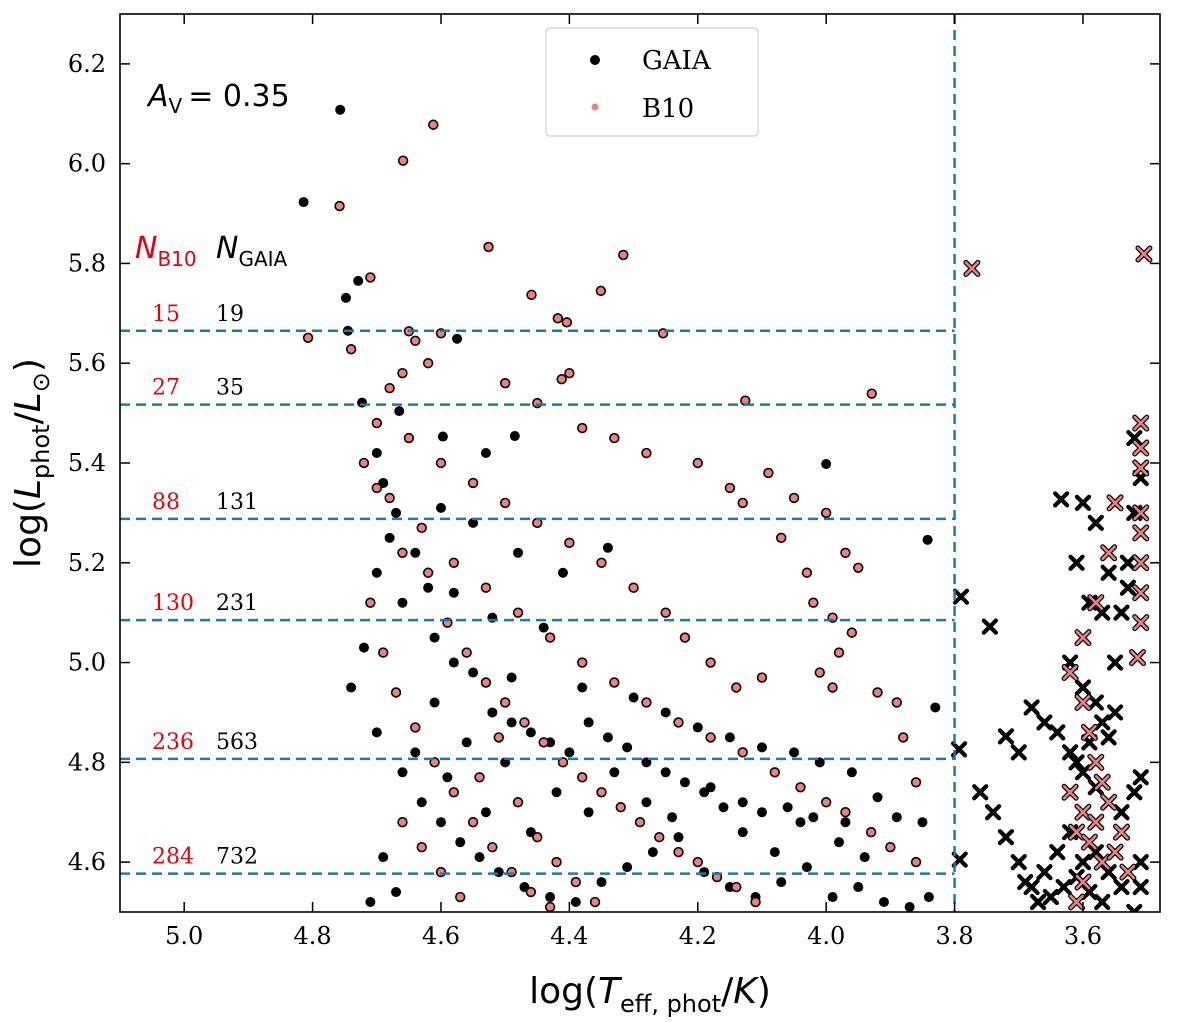  Describe the element at coordinates (166, 314) in the screenshot. I see `n-b10-count: 15` at that location.